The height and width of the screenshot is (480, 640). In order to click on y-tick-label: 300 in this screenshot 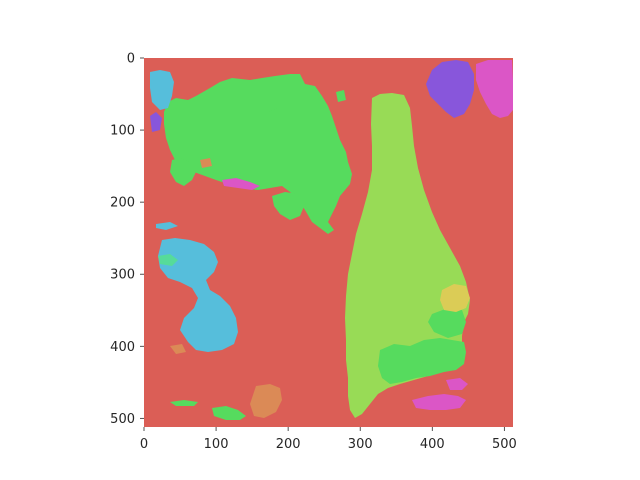, I will do `click(122, 275)`.